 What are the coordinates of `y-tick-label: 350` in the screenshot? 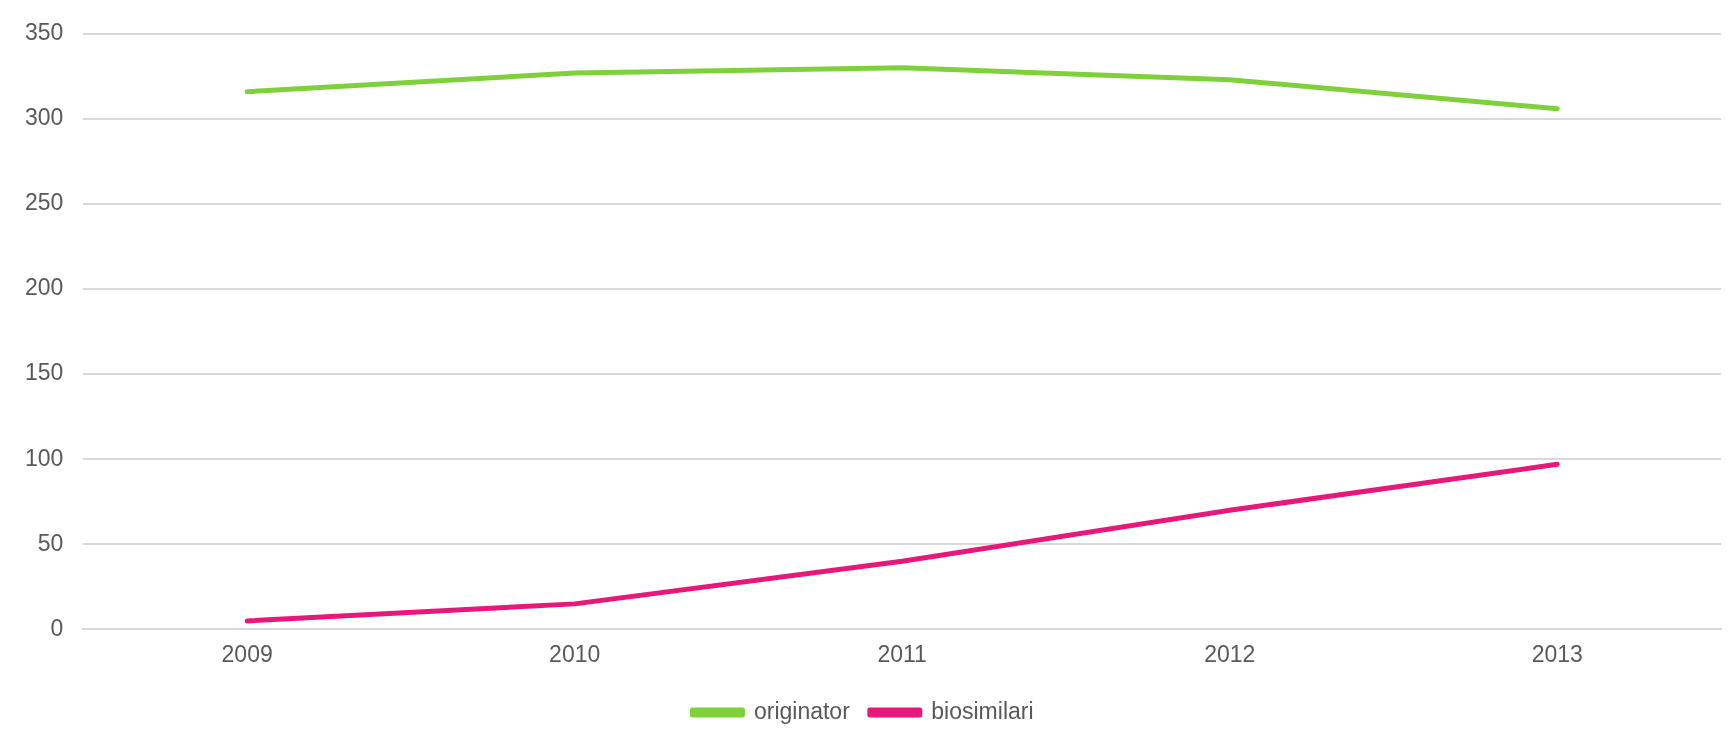 It's located at (44, 32).